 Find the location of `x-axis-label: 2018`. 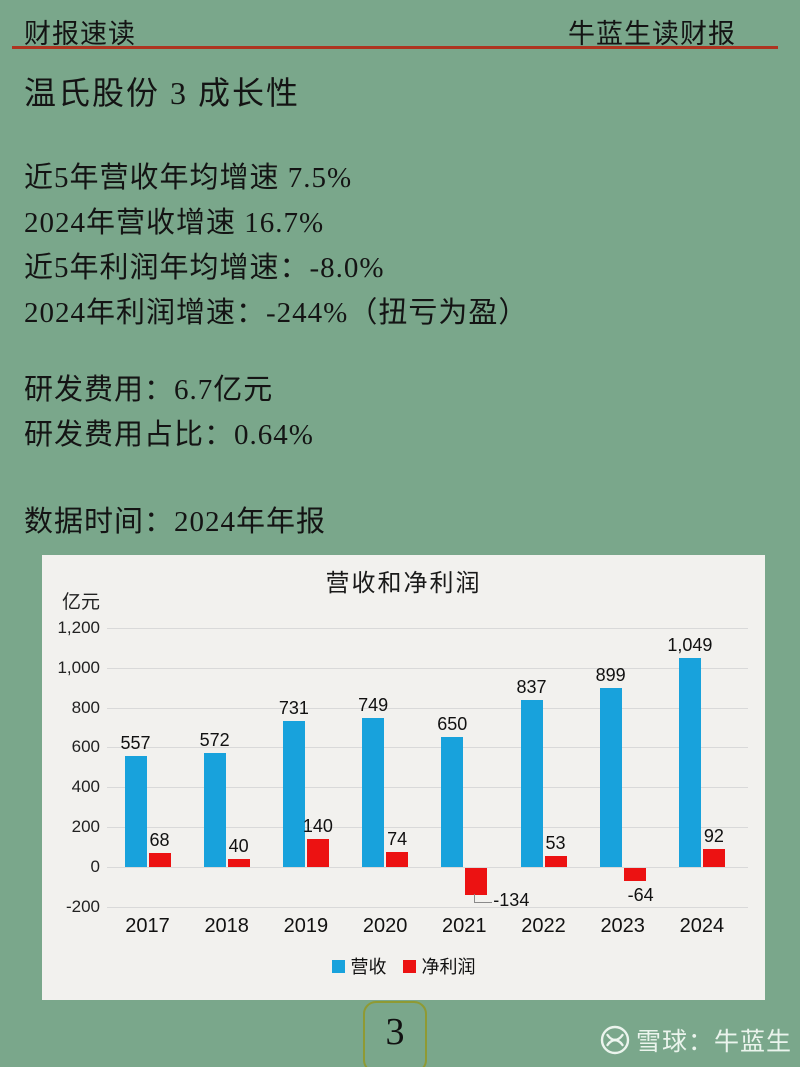

x-axis-label: 2018 is located at coordinates (226, 926).